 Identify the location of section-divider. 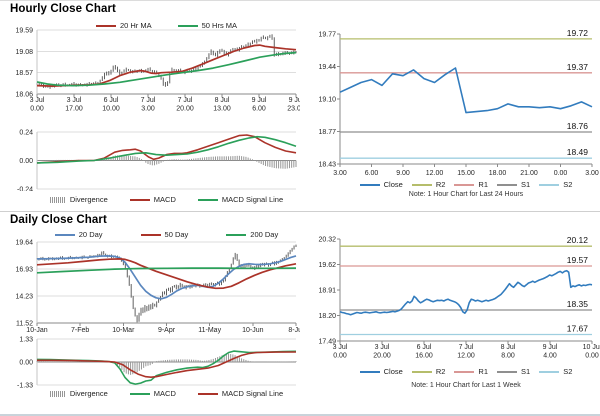
(300, 211).